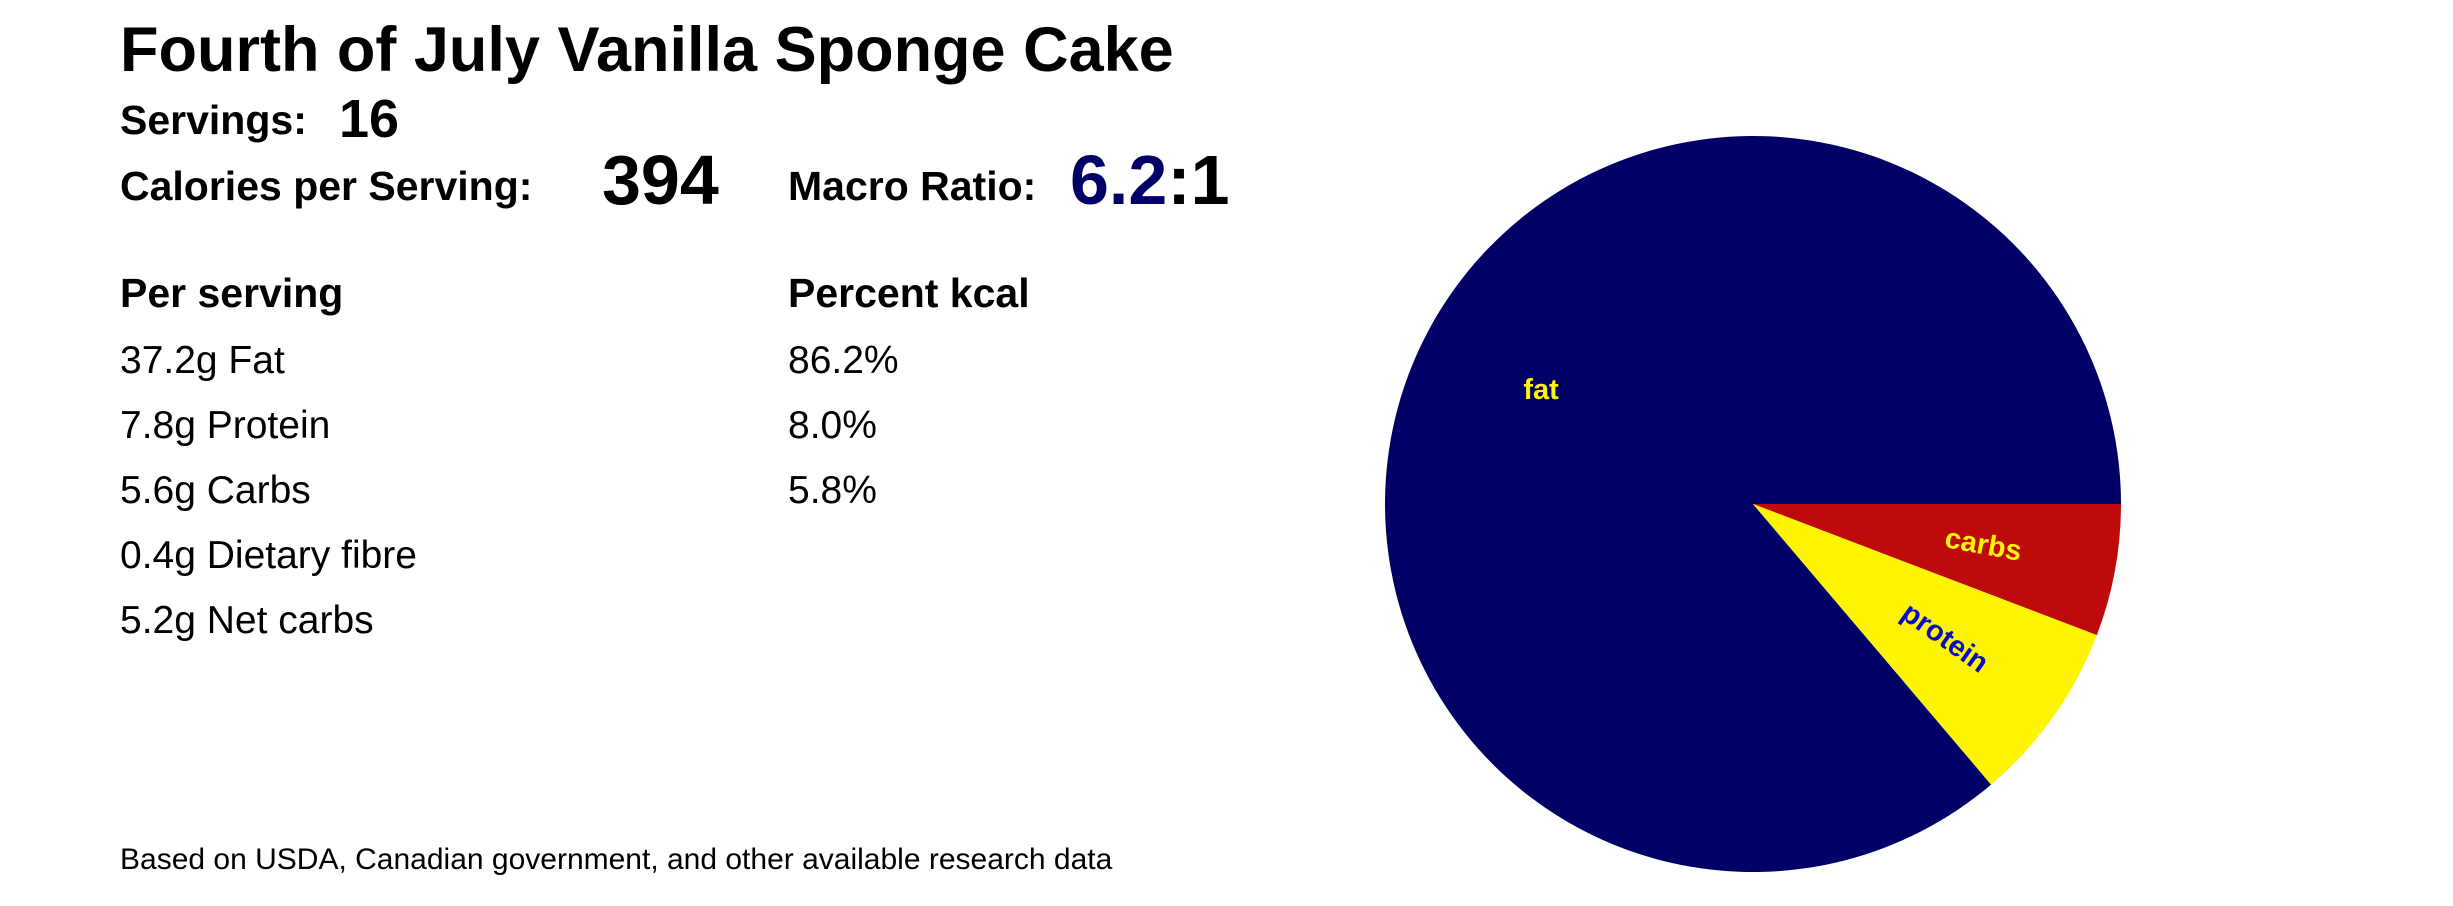 This screenshot has height=906, width=2453. Describe the element at coordinates (369, 119) in the screenshot. I see `servings-value: 16` at that location.